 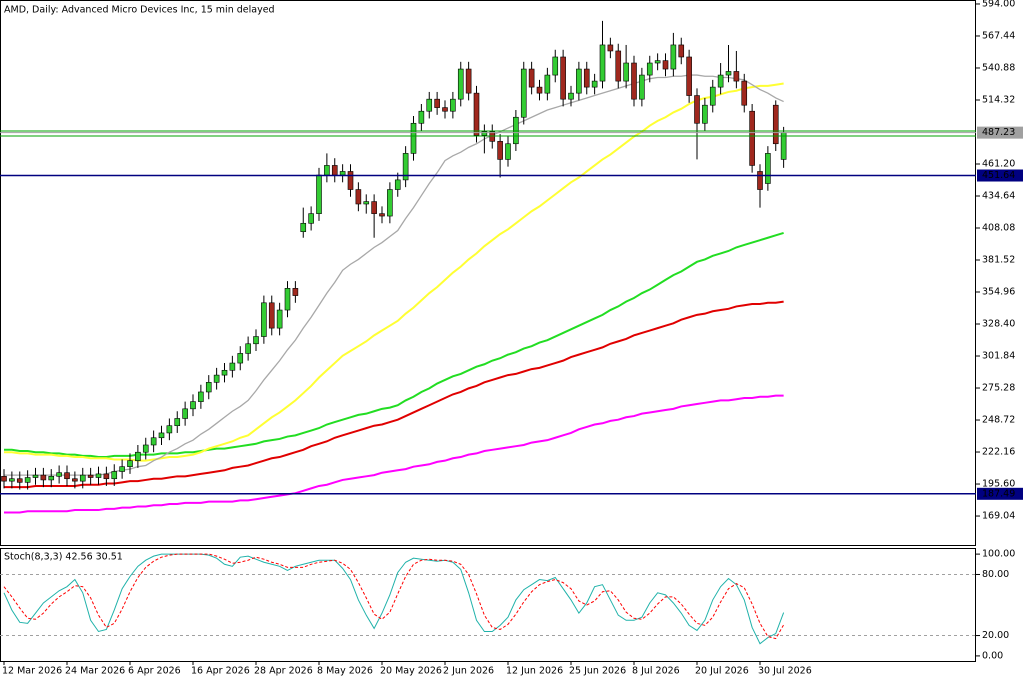 What do you see at coordinates (998, 516) in the screenshot?
I see `y-tick-label: 169.04` at bounding box center [998, 516].